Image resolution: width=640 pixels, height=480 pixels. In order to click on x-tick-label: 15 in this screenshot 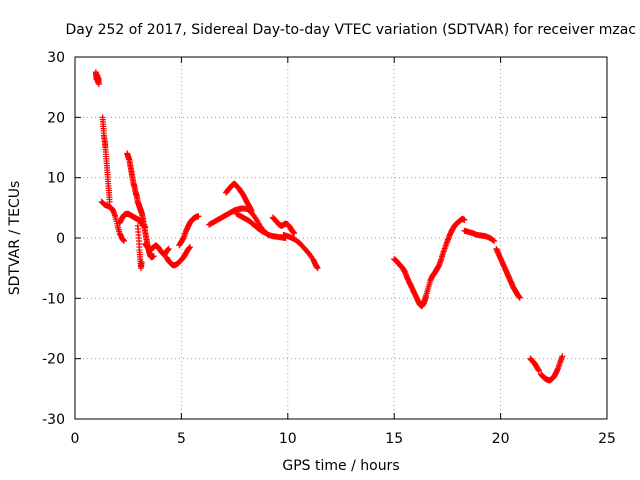, I will do `click(394, 439)`.